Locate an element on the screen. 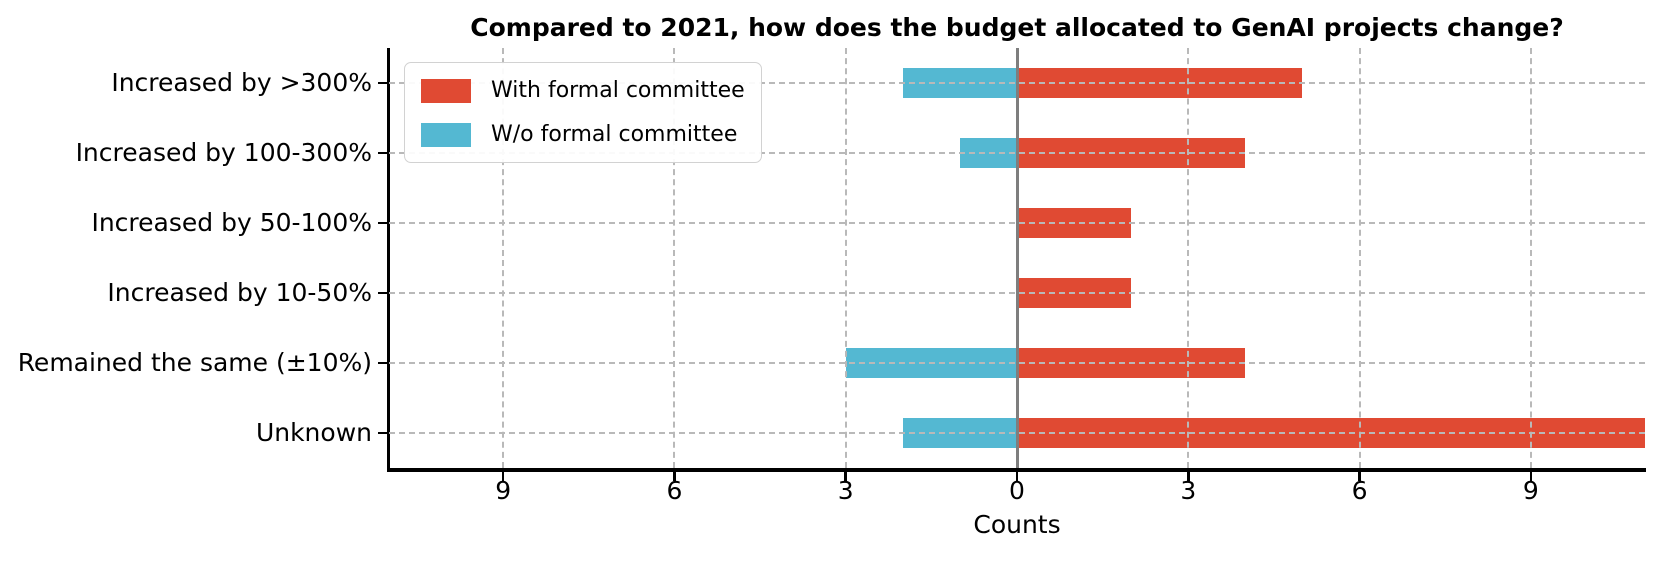 The image size is (1662, 561). y-category-label: Increased by >300% is located at coordinates (241, 82).